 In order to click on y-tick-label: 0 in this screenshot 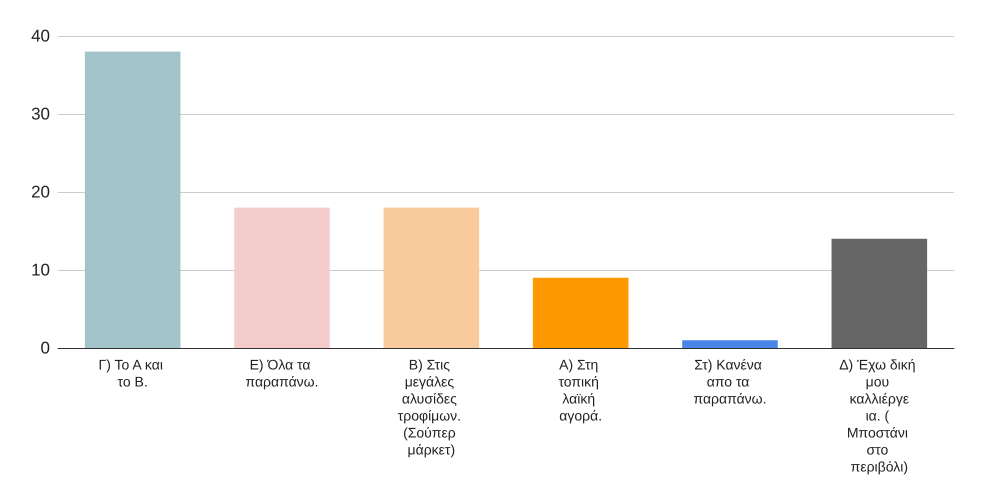, I will do `click(45, 348)`.